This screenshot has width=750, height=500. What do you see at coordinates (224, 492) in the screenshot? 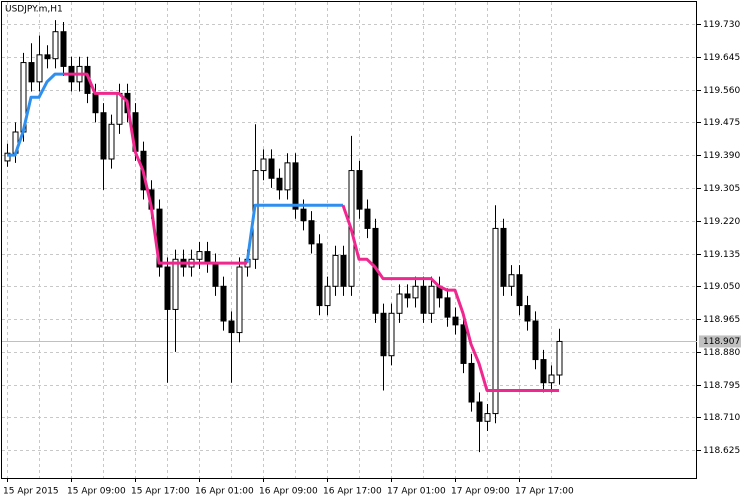
I see `x-tick-label: 16 Apr 01:00` at bounding box center [224, 492].